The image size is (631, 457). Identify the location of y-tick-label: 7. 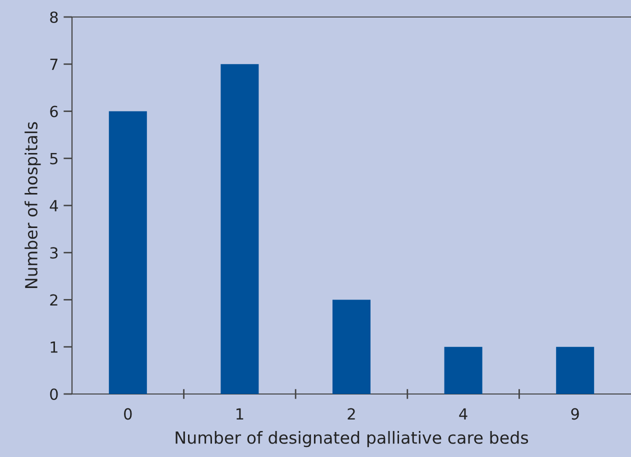
(54, 64).